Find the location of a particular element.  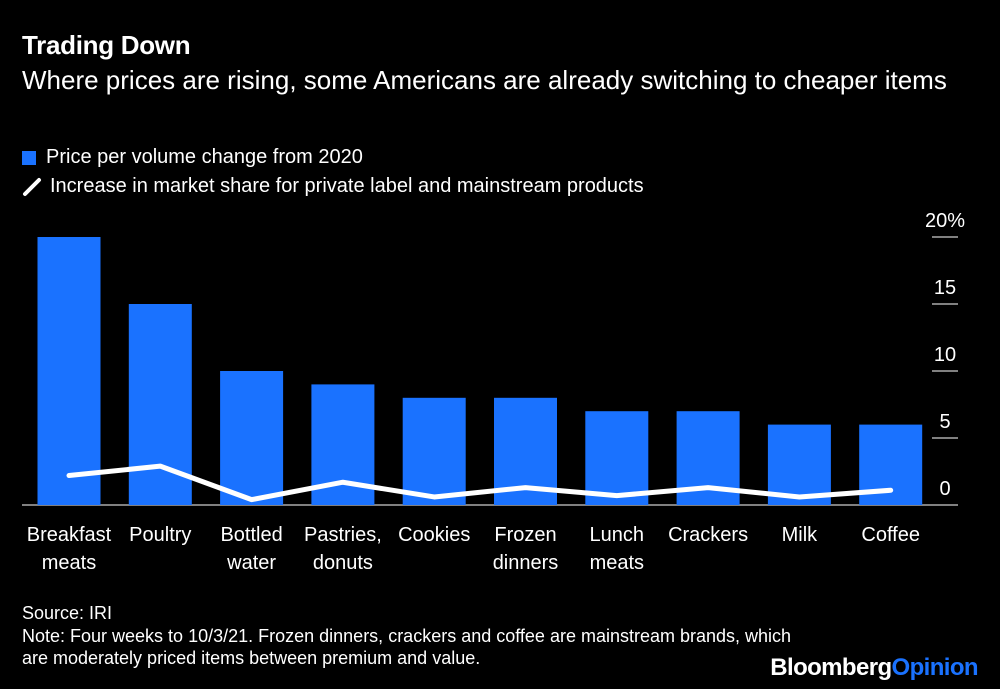

x-tick-label: Lunch is located at coordinates (617, 535).